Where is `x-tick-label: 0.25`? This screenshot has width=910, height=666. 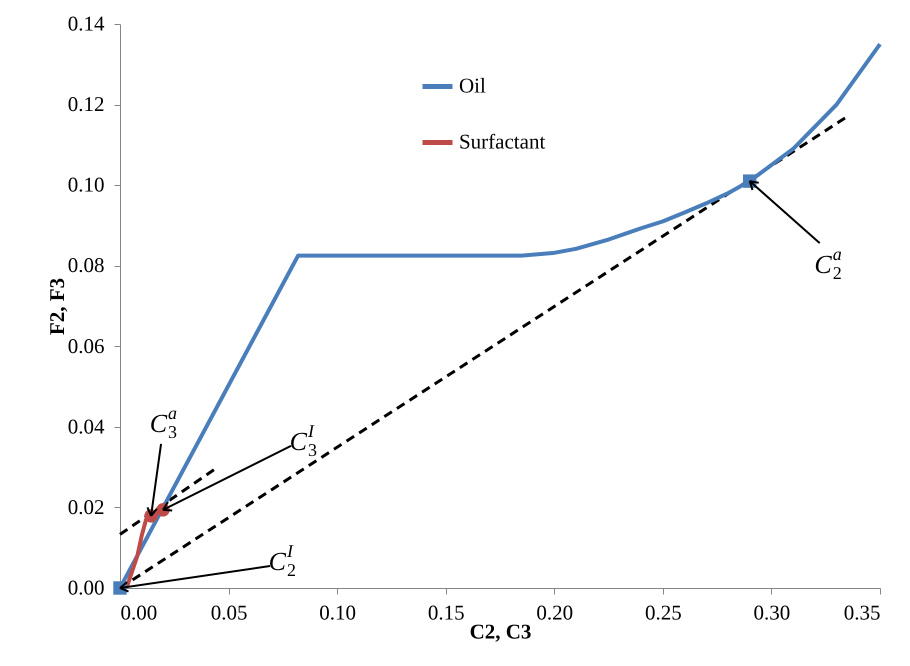
x-tick-label: 0.25 is located at coordinates (663, 612).